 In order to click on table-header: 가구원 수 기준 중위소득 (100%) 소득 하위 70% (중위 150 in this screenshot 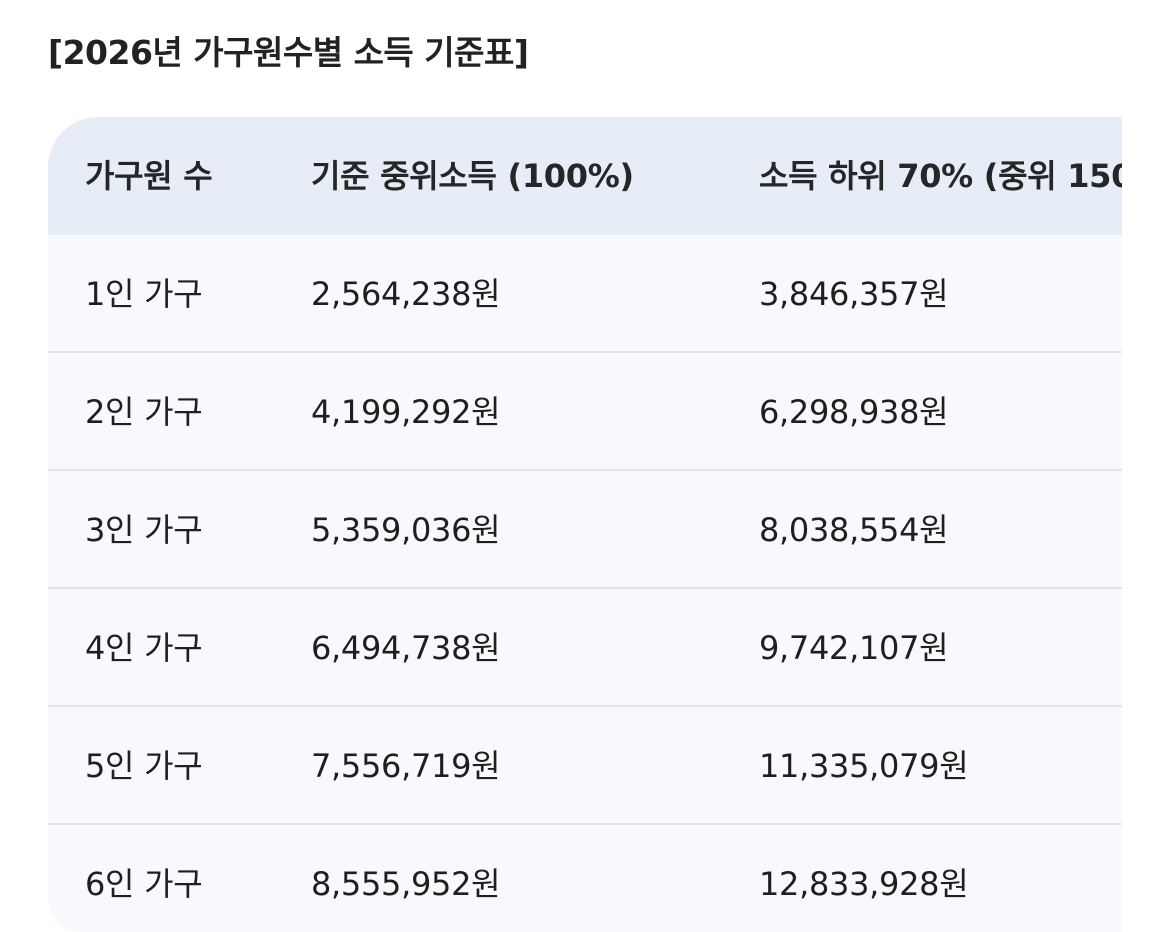, I will do `click(585, 176)`.